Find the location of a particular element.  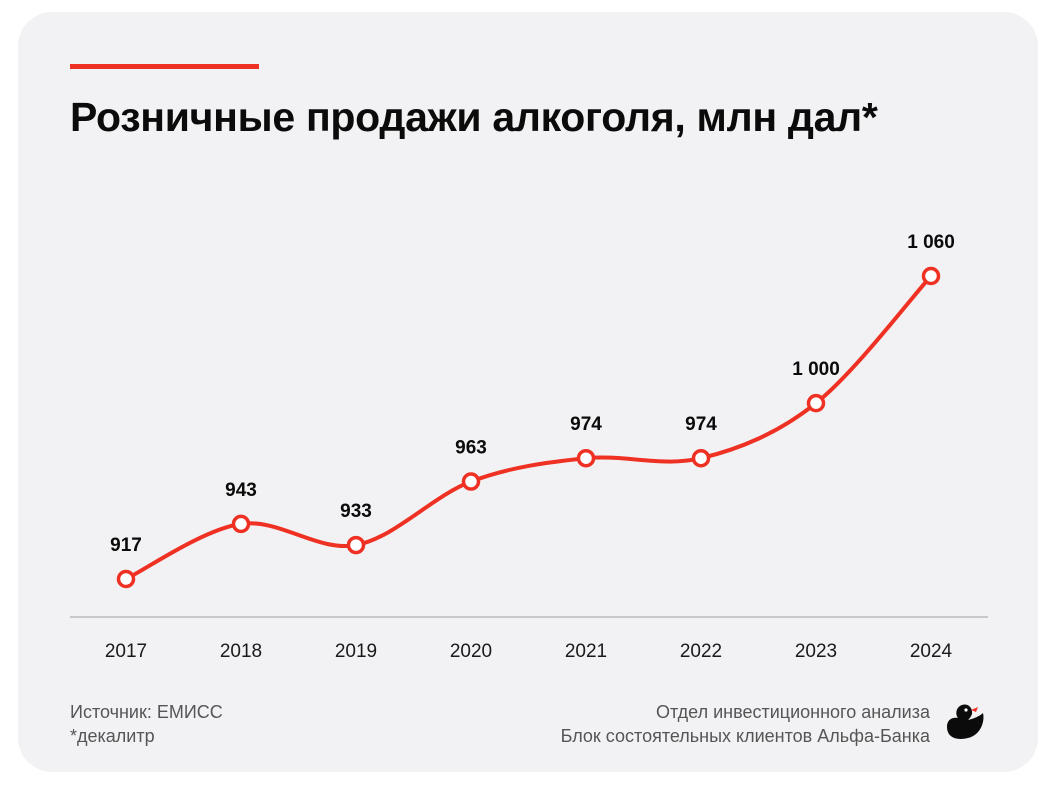

data-label: 943 is located at coordinates (241, 490).